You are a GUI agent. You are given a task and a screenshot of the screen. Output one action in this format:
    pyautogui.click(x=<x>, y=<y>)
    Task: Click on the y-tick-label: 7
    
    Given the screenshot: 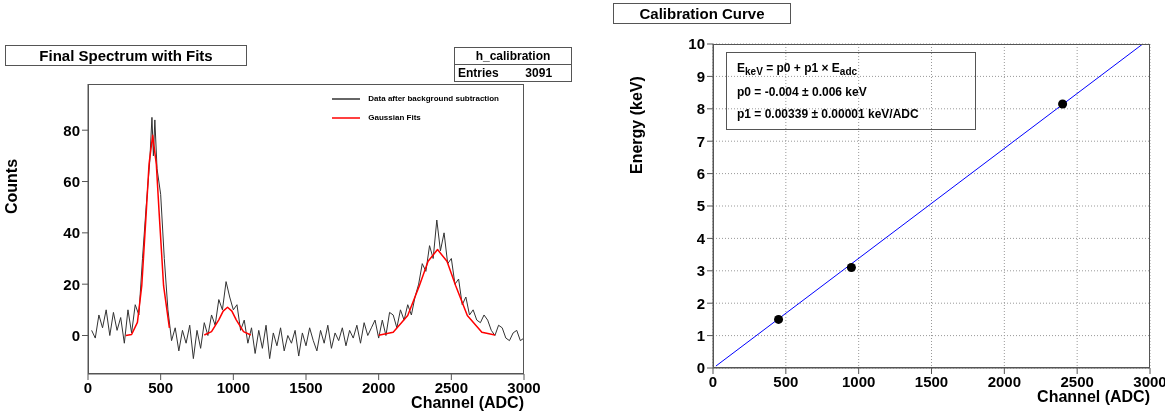 What is the action you would take?
    pyautogui.click(x=700, y=141)
    